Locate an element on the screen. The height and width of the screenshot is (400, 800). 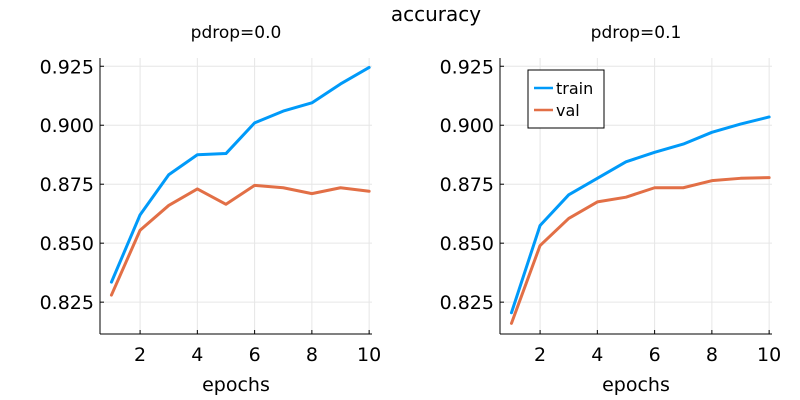
legend-label-train: train is located at coordinates (574, 88).